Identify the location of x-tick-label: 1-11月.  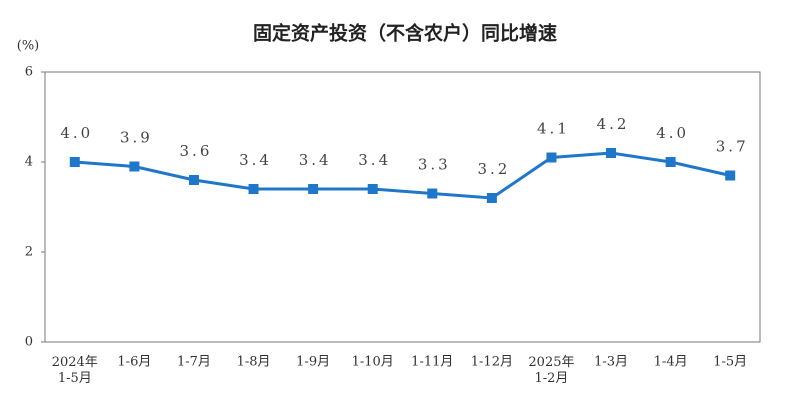
(432, 362).